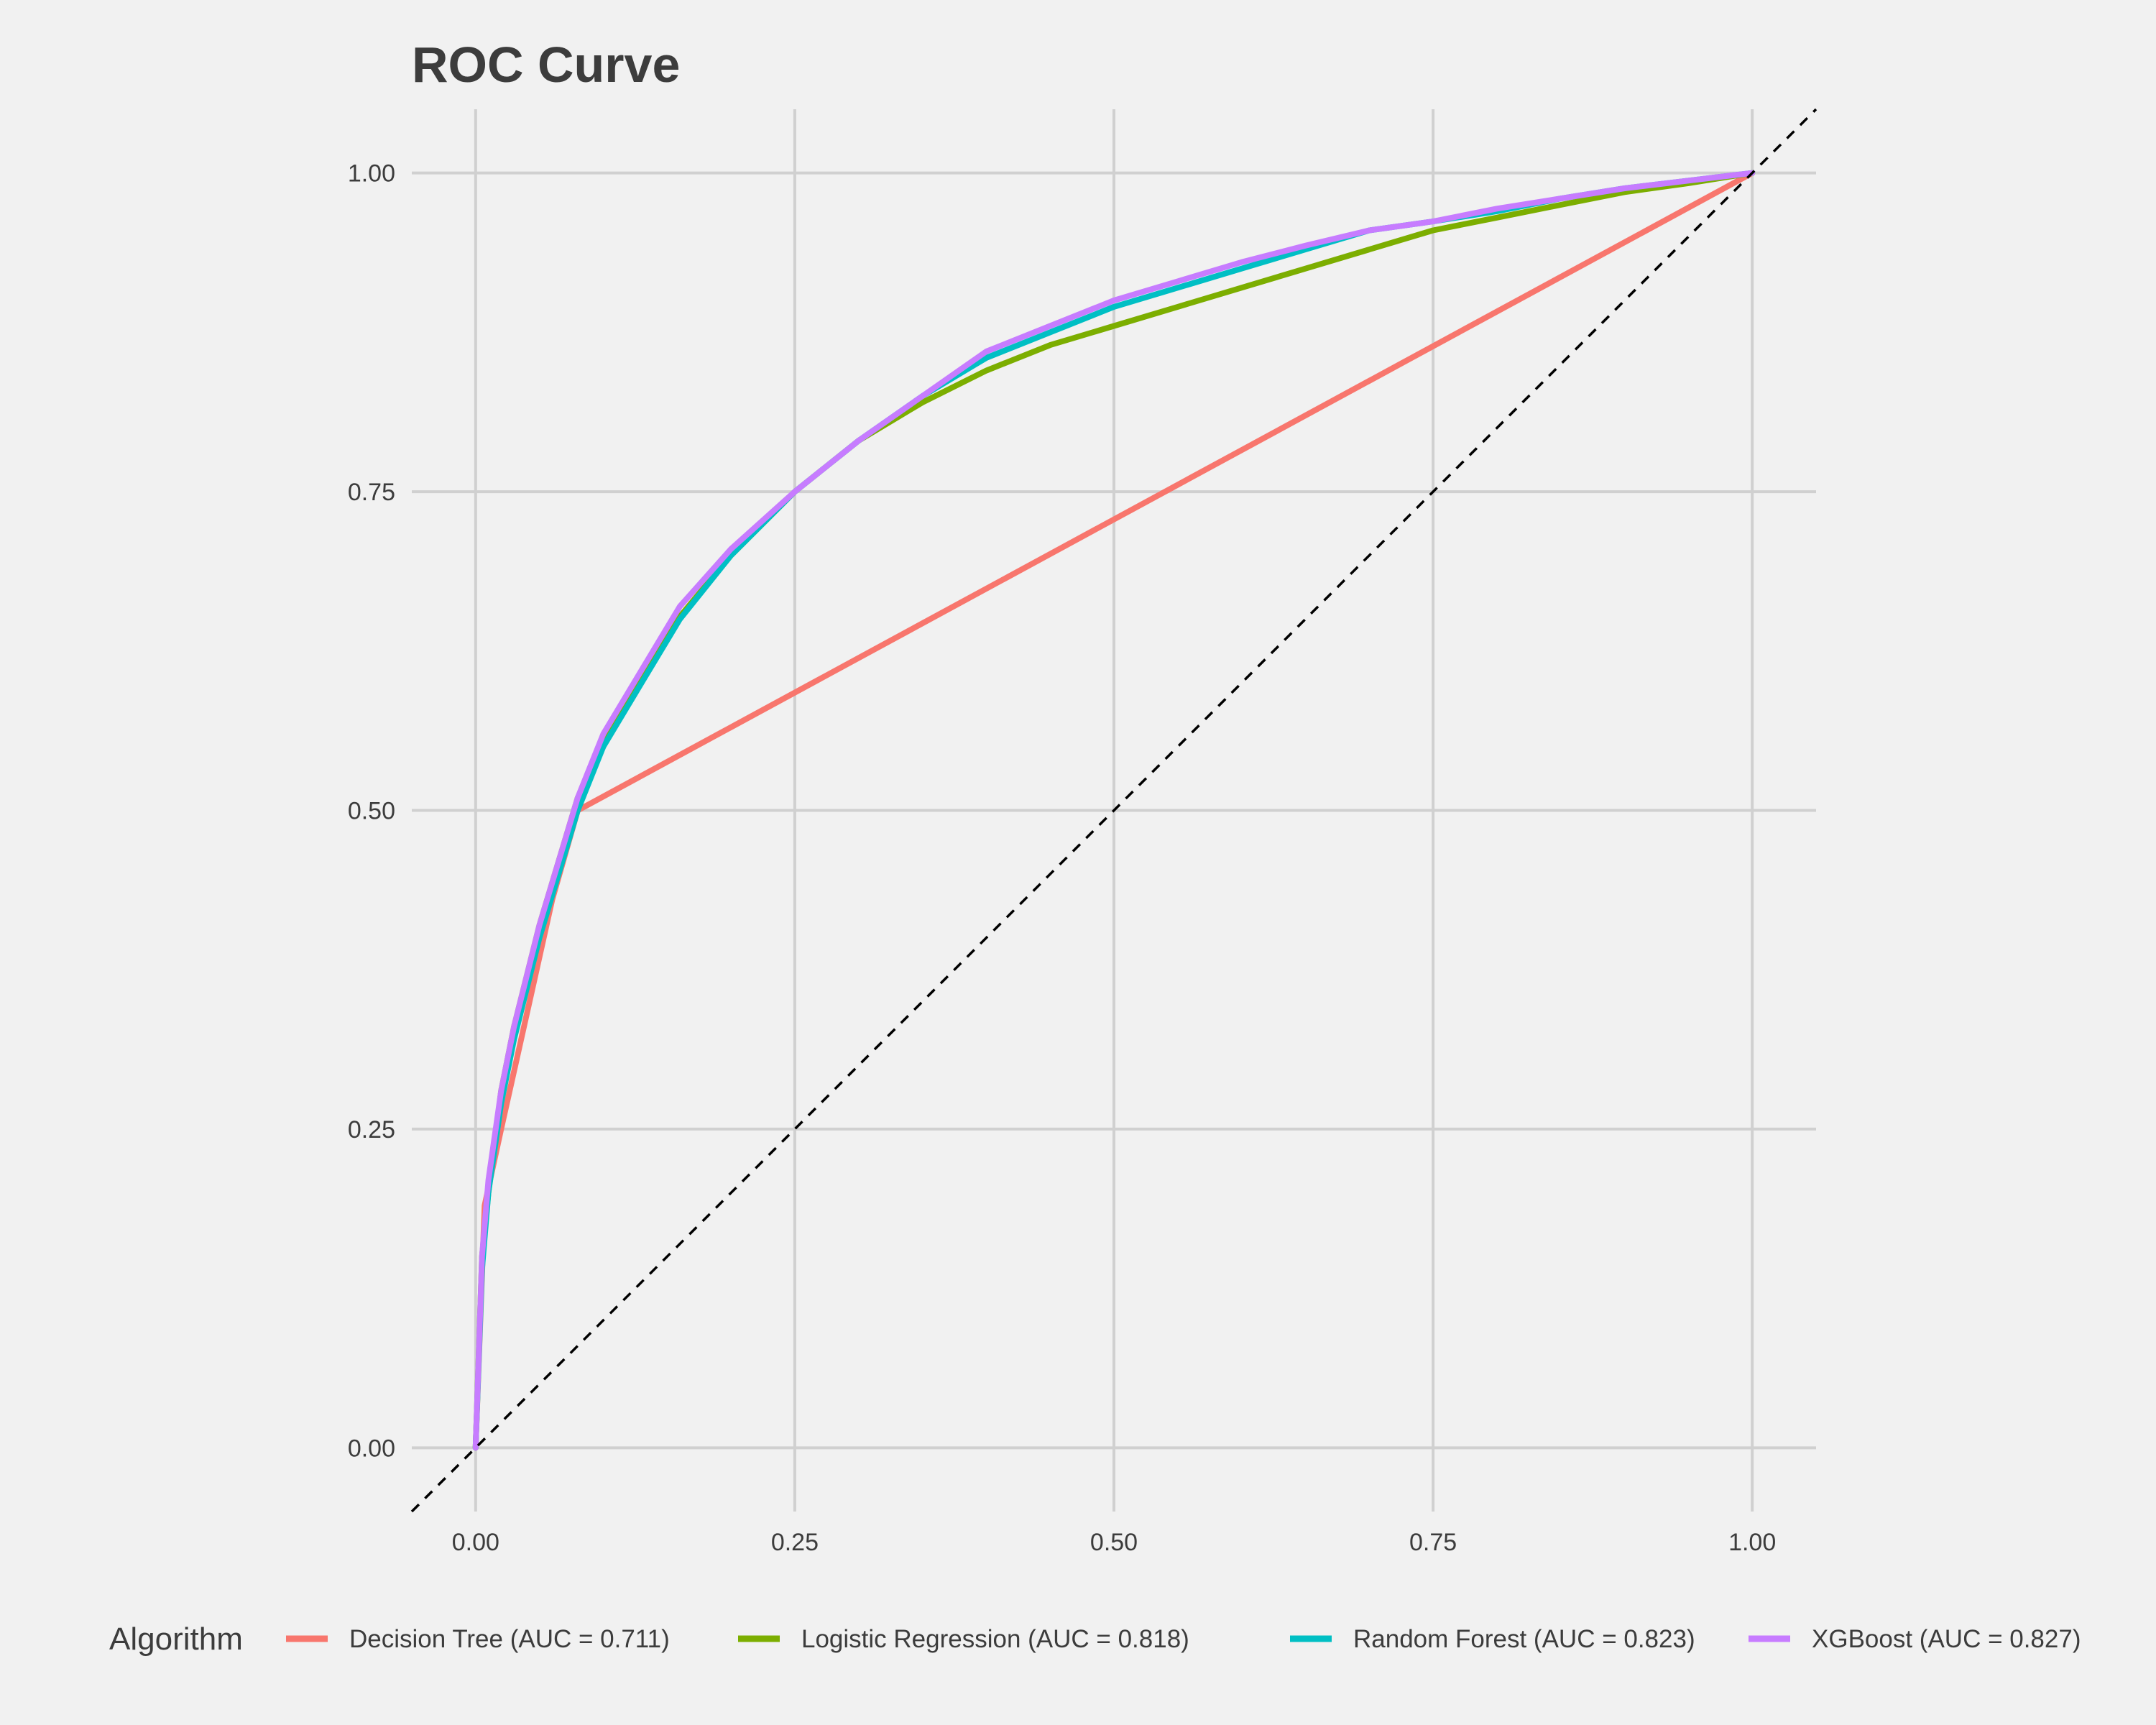 The height and width of the screenshot is (1725, 2156). Describe the element at coordinates (176, 1639) in the screenshot. I see `legend-title: Algorithm` at that location.